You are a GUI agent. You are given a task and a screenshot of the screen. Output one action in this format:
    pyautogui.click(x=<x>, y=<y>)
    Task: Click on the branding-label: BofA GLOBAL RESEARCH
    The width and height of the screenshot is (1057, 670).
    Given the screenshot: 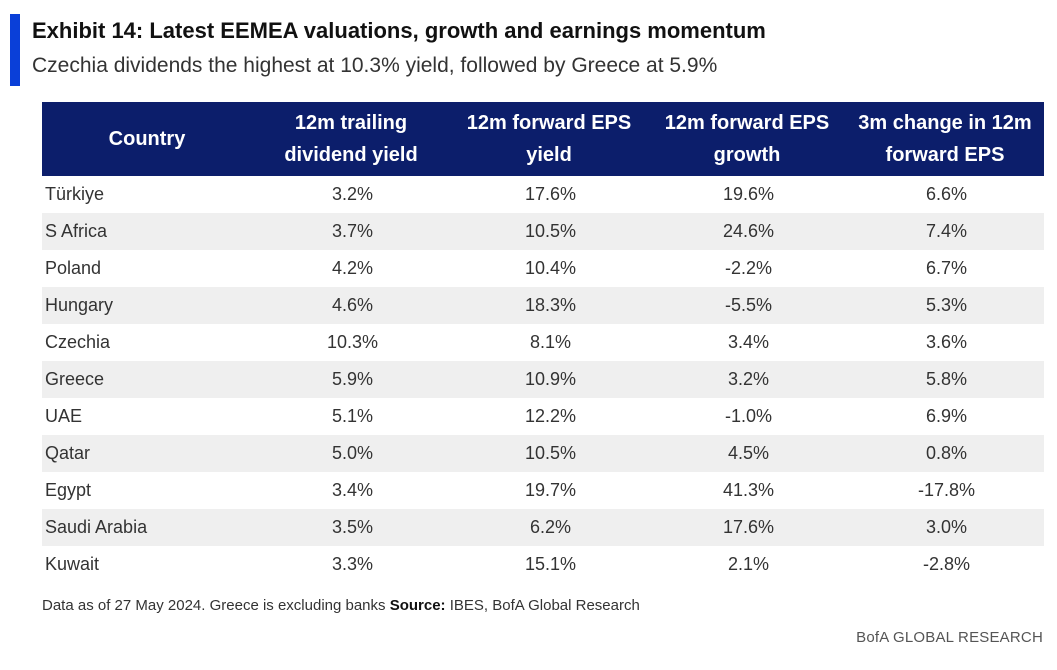 What is the action you would take?
    pyautogui.click(x=949, y=637)
    